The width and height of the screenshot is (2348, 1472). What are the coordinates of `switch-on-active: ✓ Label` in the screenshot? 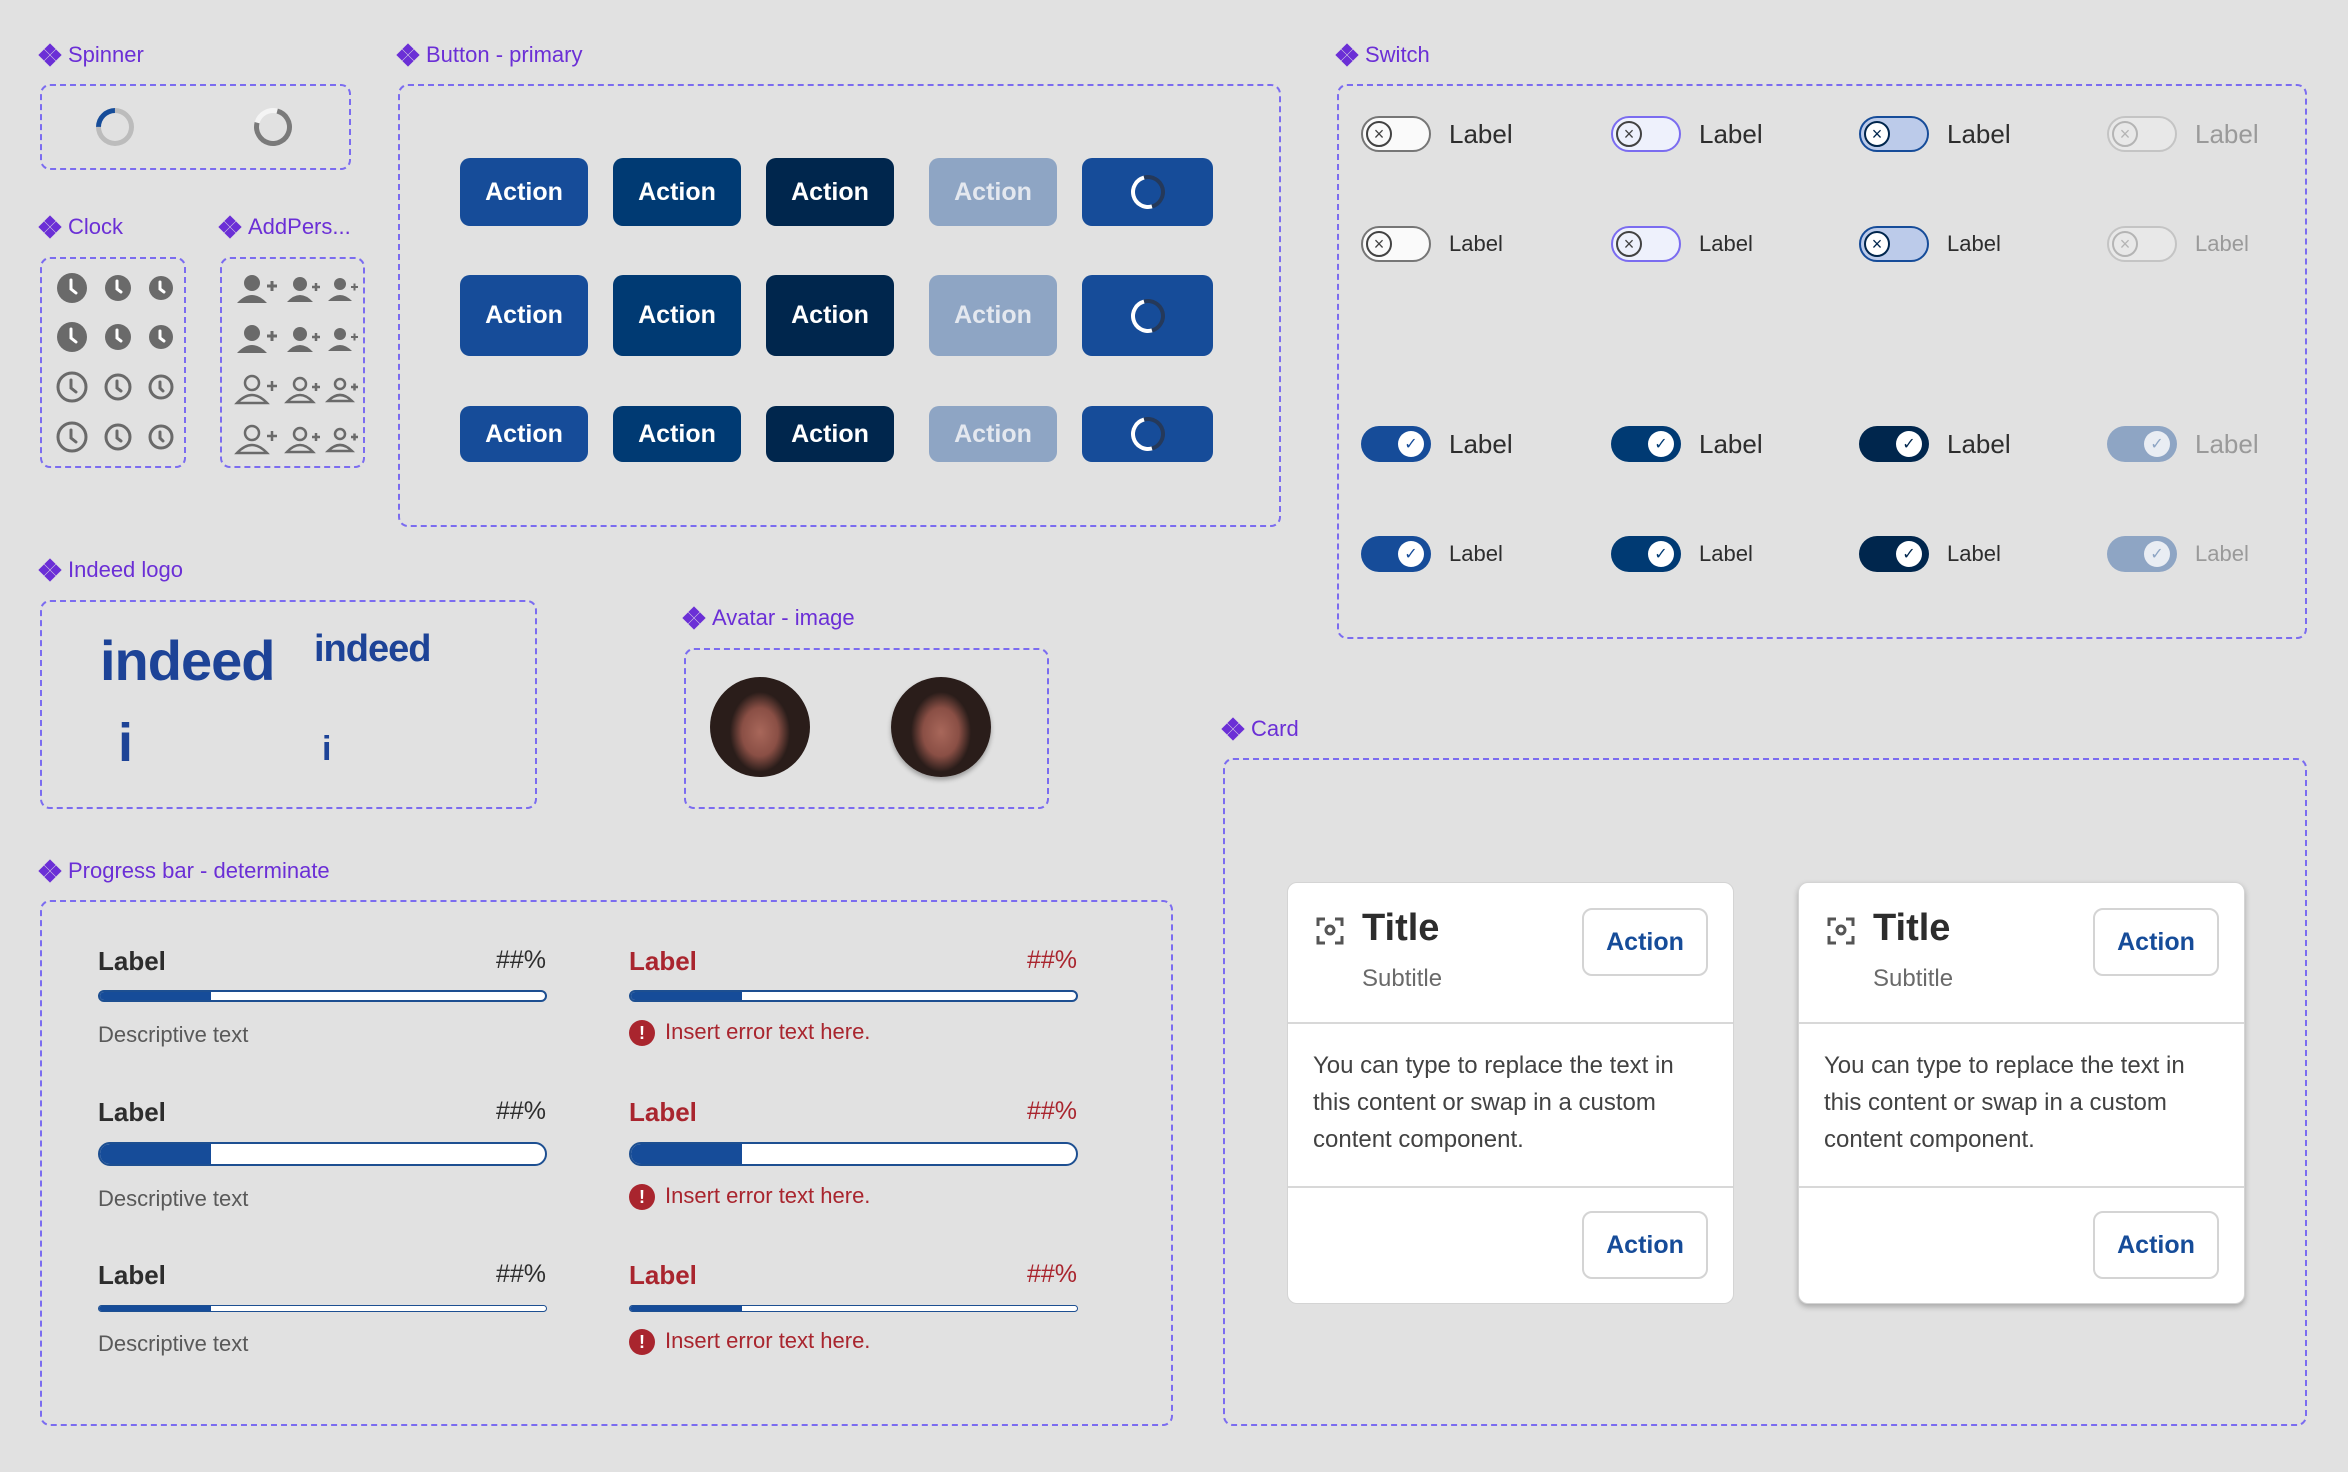 It's located at (1935, 444).